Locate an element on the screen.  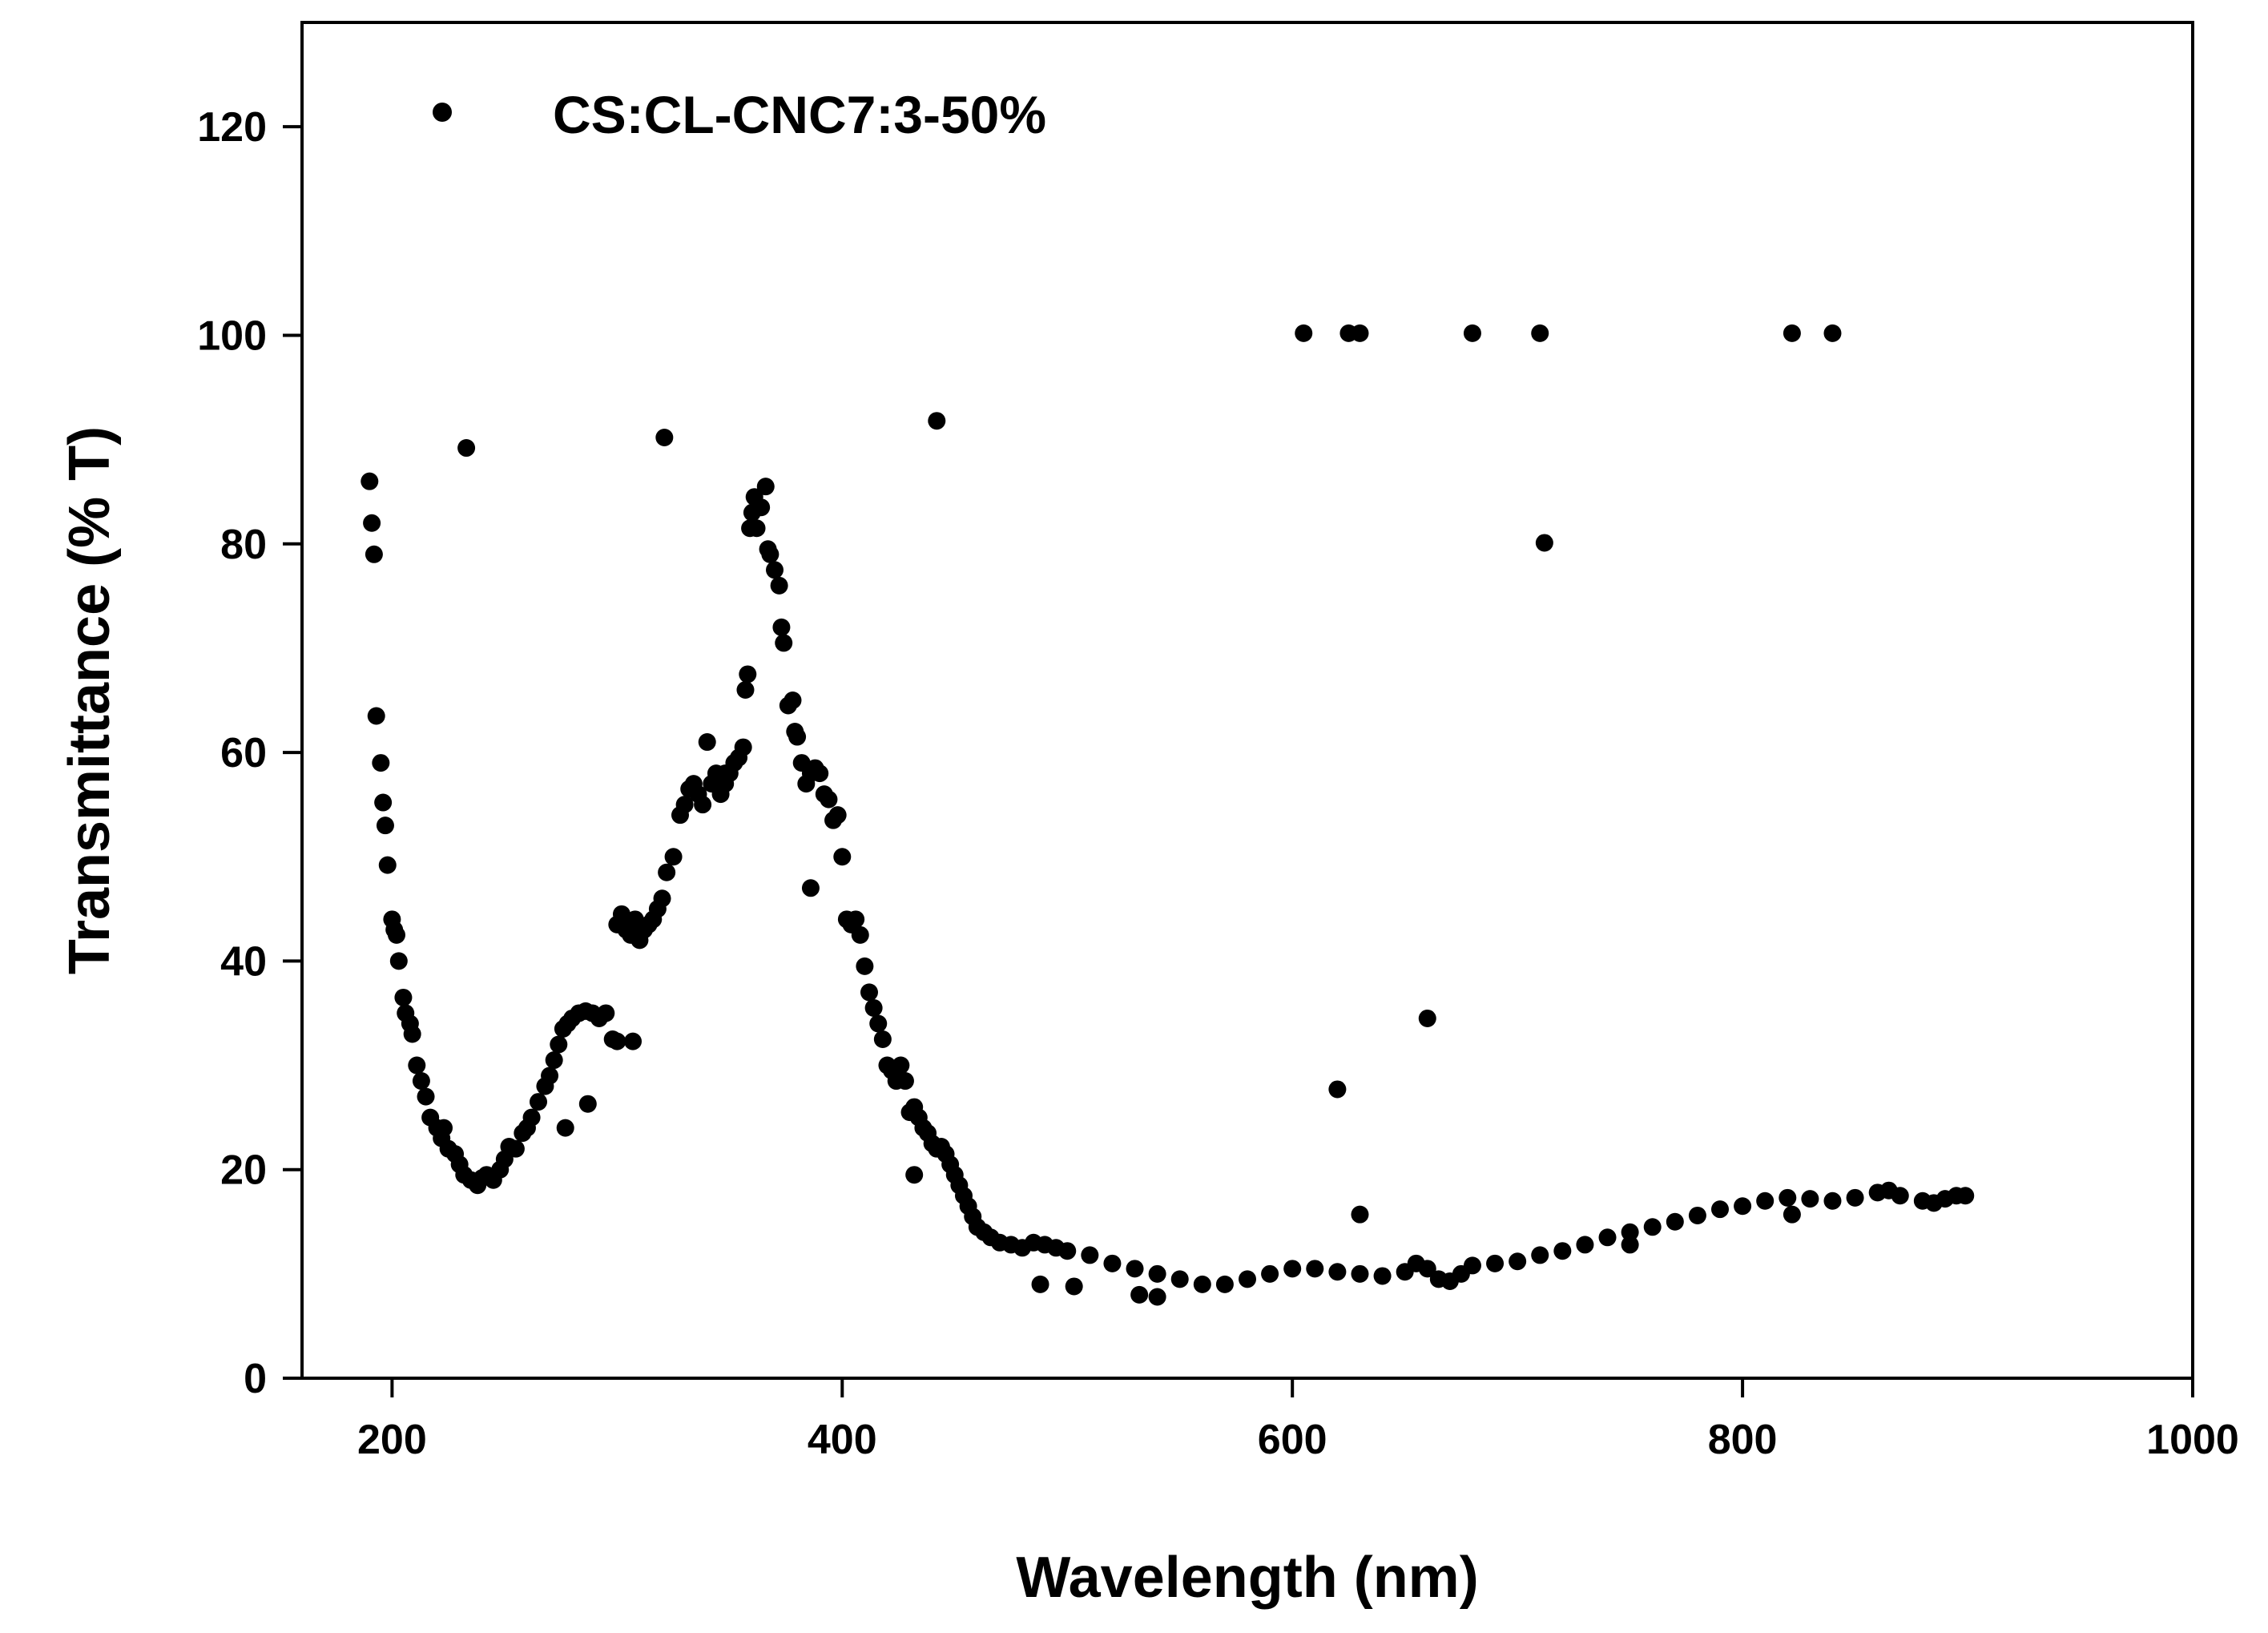
y-tick-label-120: 120 is located at coordinates (232, 128).